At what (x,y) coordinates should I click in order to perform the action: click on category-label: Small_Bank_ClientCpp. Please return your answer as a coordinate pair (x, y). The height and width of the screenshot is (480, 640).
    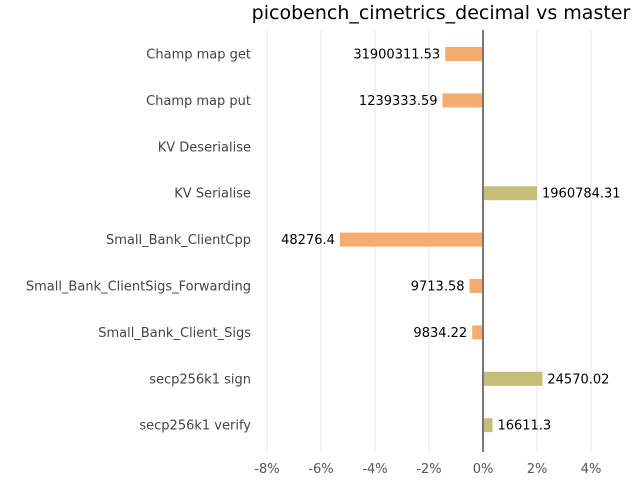
    Looking at the image, I should click on (178, 240).